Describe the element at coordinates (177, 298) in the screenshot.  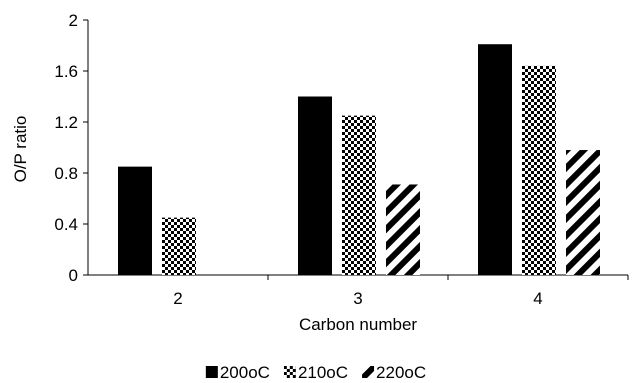
I see `x-tick-label: 2` at that location.